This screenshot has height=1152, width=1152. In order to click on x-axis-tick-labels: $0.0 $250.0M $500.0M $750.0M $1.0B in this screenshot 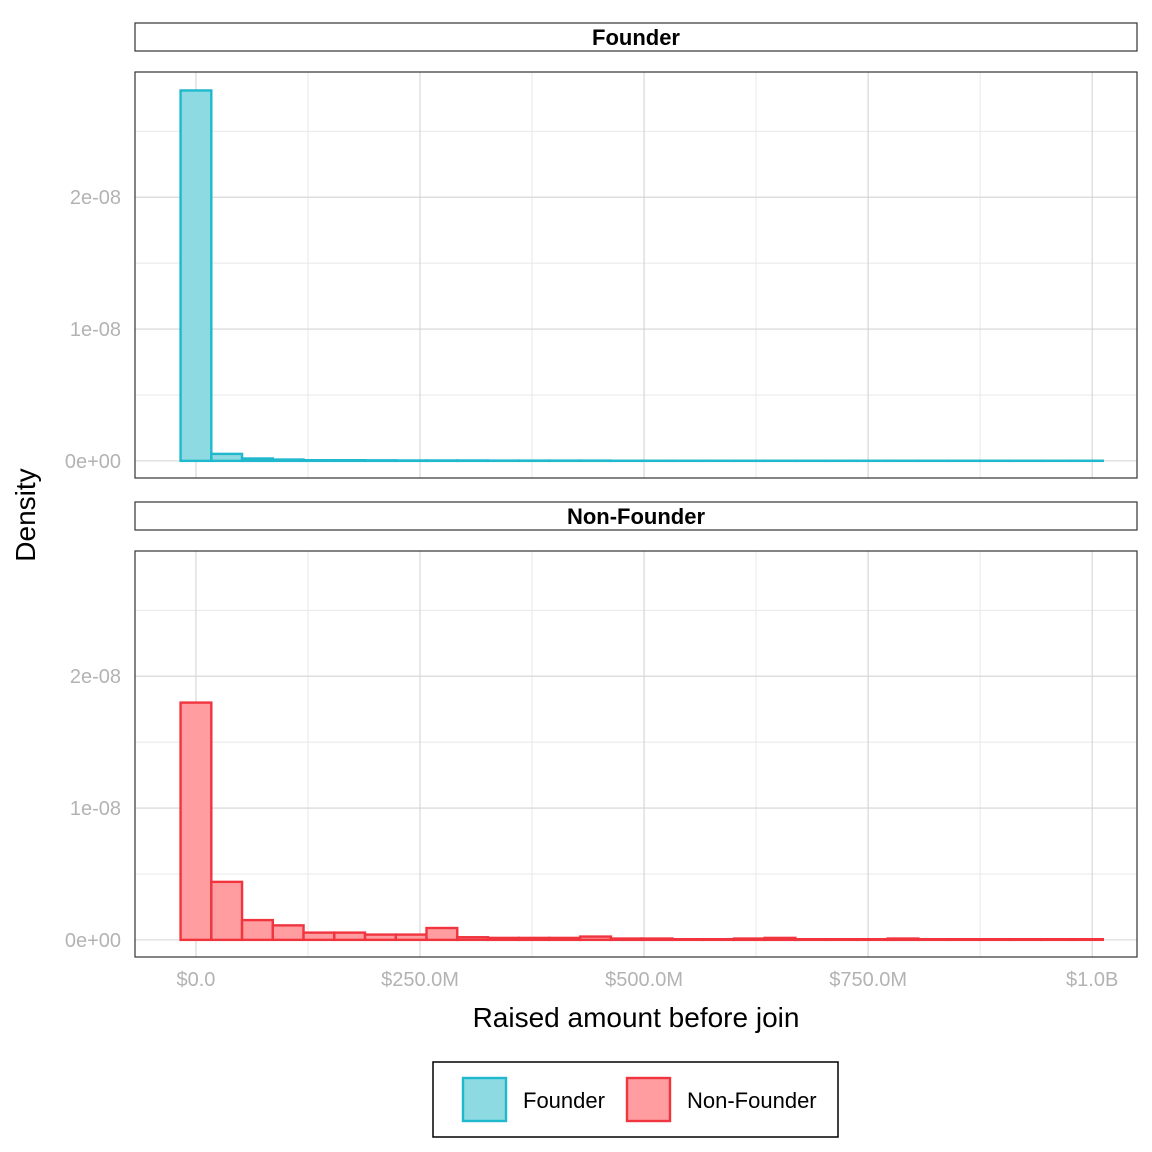, I will do `click(647, 980)`.